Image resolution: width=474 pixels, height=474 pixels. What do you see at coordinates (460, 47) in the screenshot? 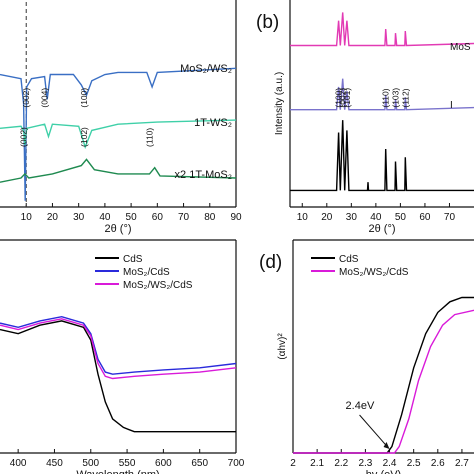
I see `series-name-b-0: MoS` at bounding box center [460, 47].